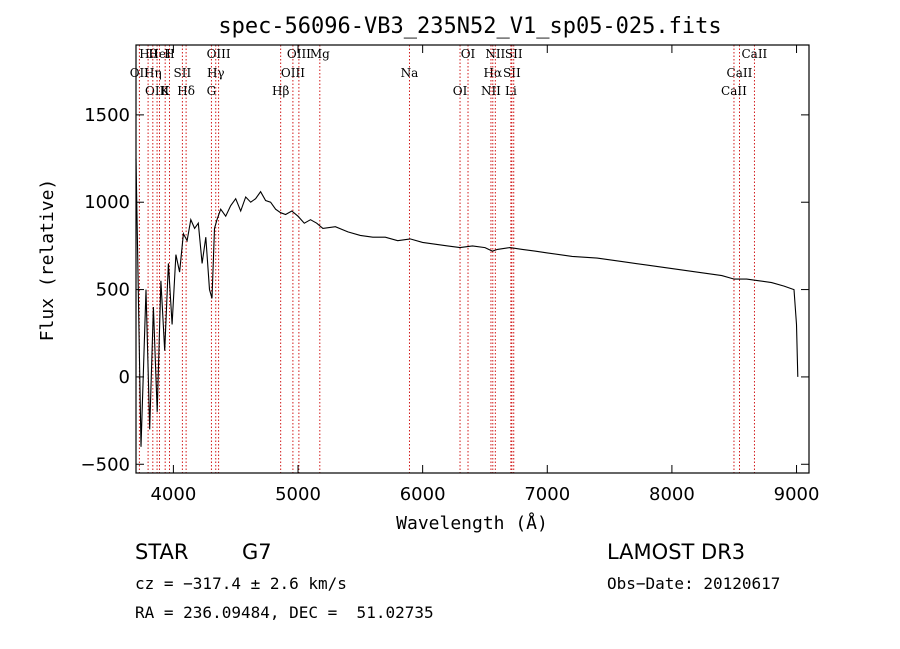  Describe the element at coordinates (298, 494) in the screenshot. I see `x-tick-label: 5000` at that location.